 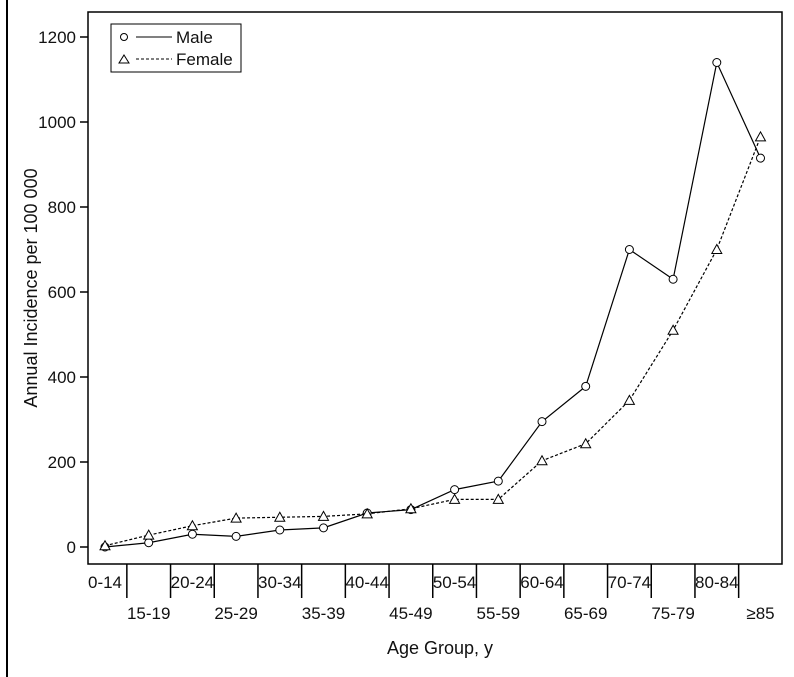 What do you see at coordinates (716, 582) in the screenshot?
I see `x-tick-label: 80-84` at bounding box center [716, 582].